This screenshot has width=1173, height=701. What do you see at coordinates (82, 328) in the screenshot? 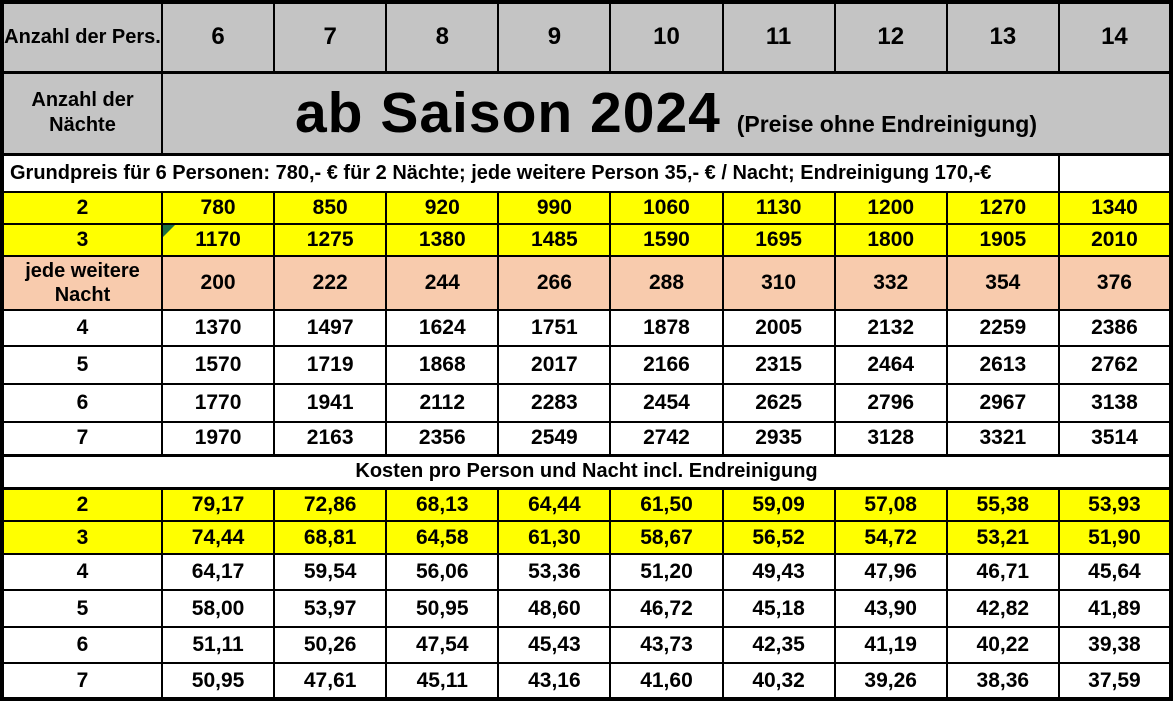
I see `row-label-cell: 4` at bounding box center [82, 328].